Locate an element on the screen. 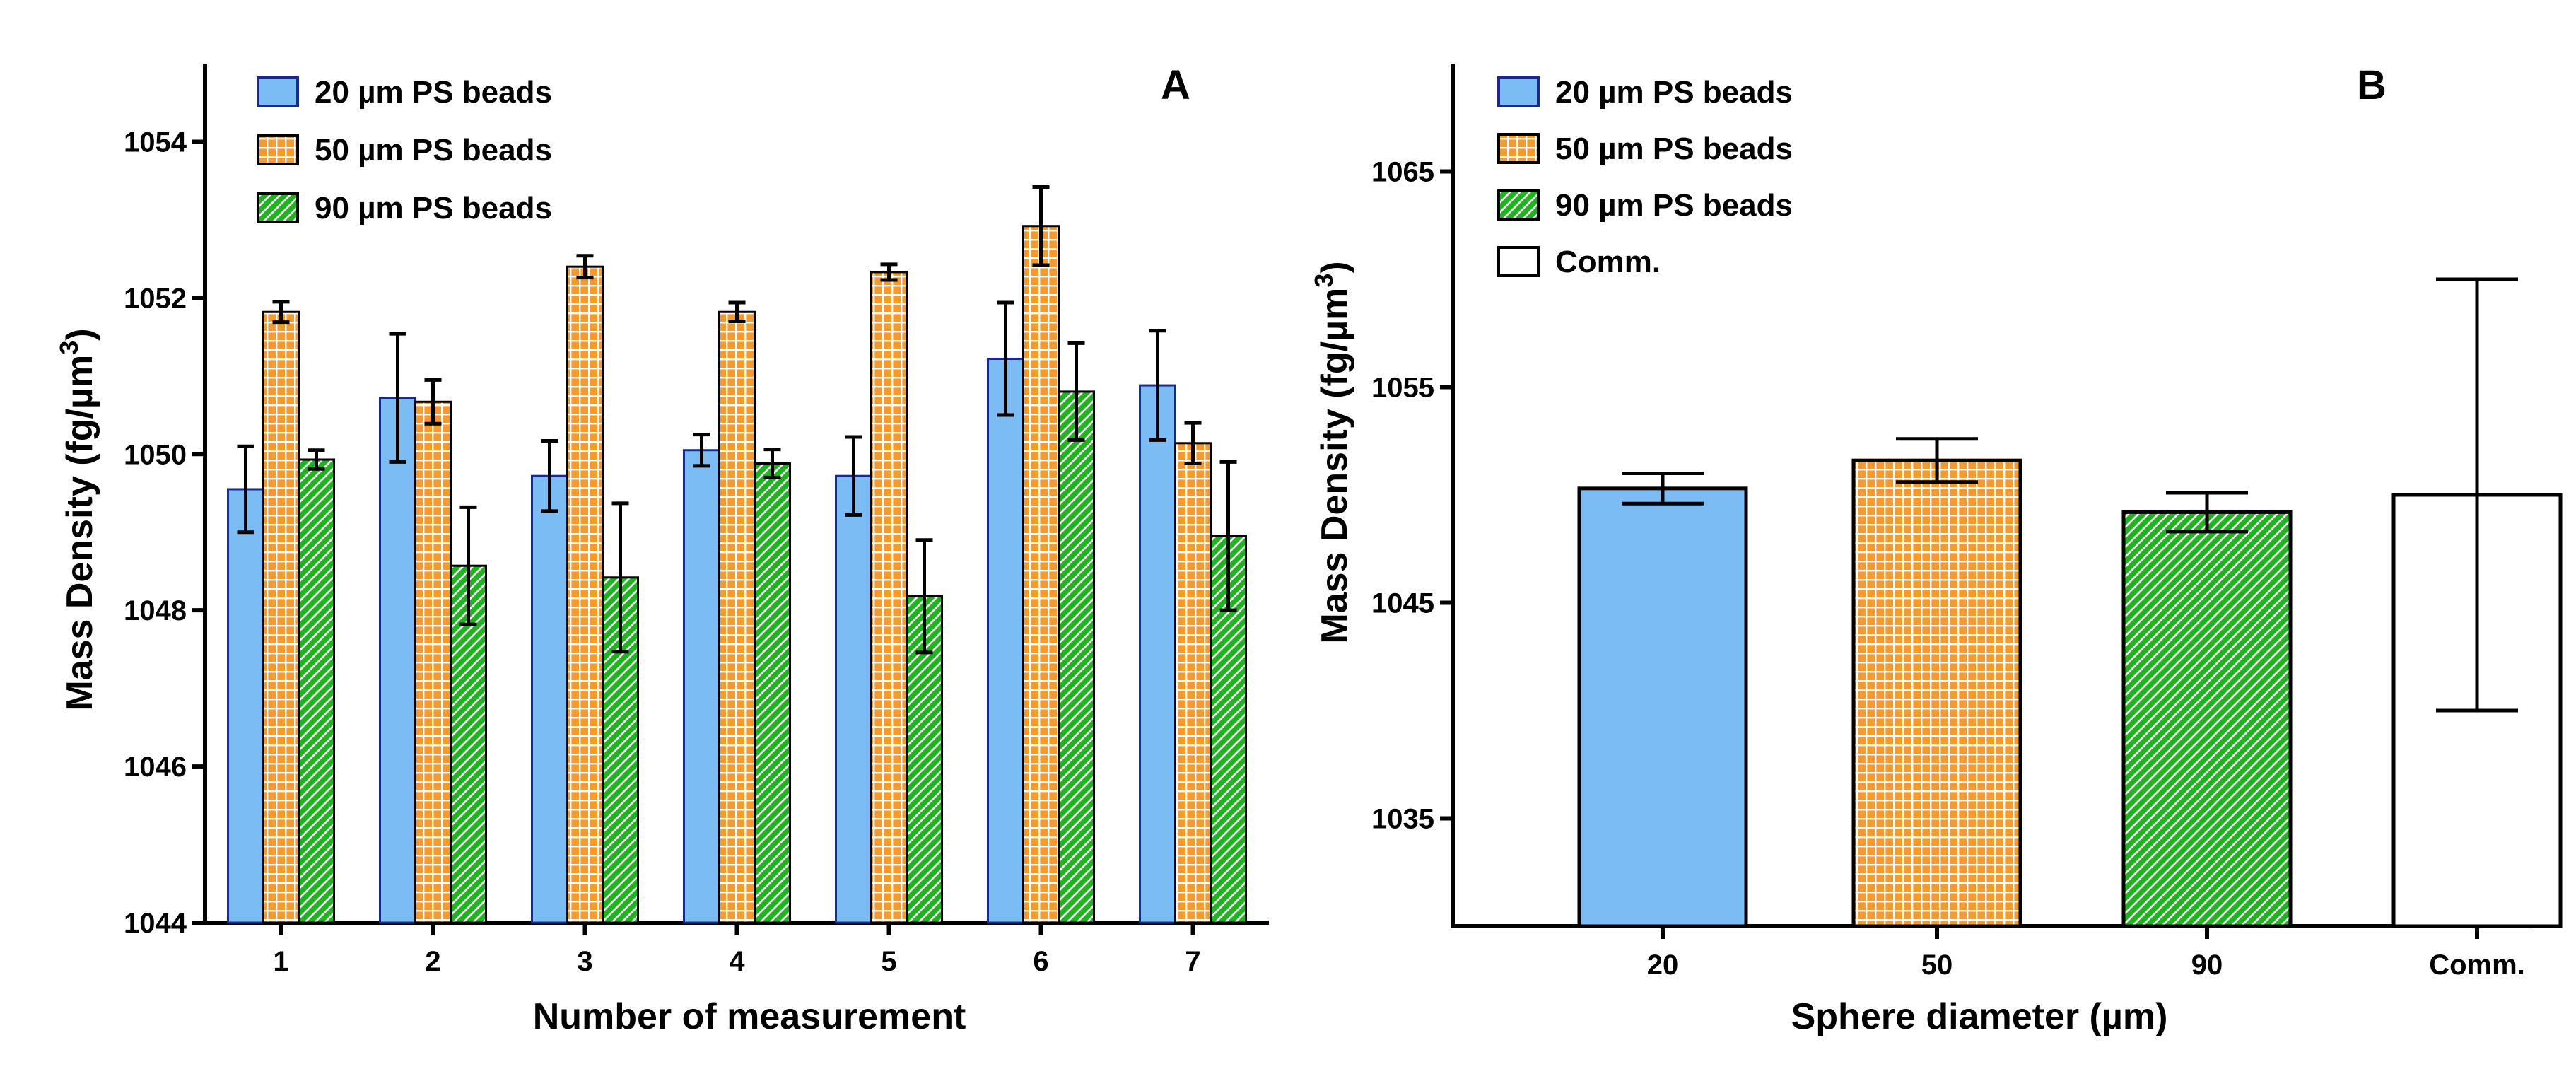 This screenshot has width=2576, height=1069. panel-a-y-tick-label-1046: 1046 is located at coordinates (155, 767).